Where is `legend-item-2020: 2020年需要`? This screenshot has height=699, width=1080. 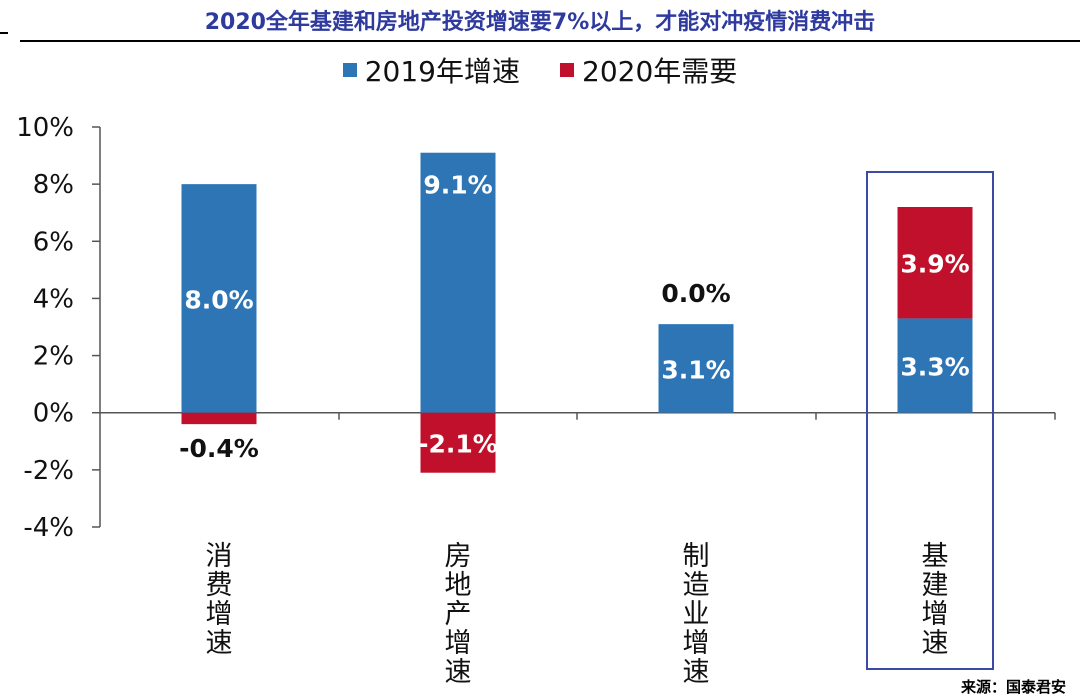 legend-item-2020: 2020年需要 is located at coordinates (648, 70).